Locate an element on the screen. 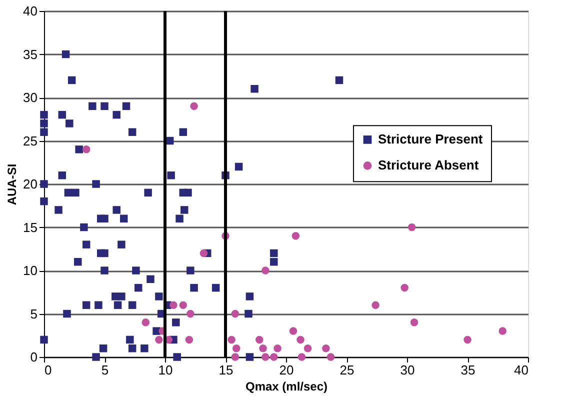 This screenshot has height=408, width=566. legend-label: Stricture Present is located at coordinates (431, 139).